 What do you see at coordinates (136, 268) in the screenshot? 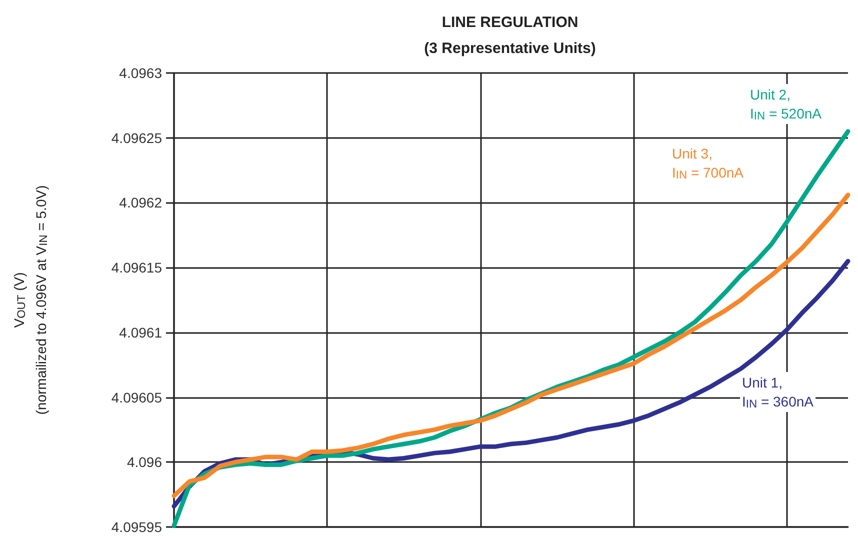
I see `y-tick-label: 4.09615` at bounding box center [136, 268].